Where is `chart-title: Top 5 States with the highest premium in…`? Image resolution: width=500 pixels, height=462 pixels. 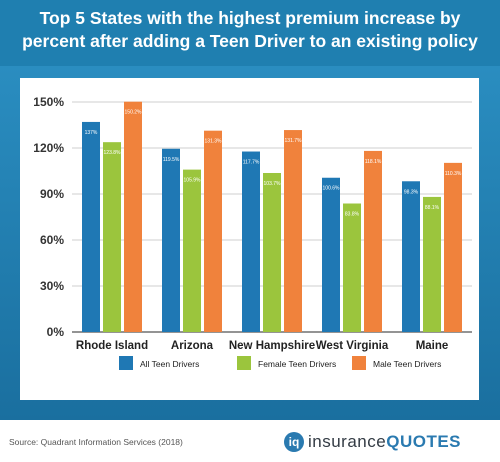
chart-title: Top 5 States with the highest premium in… is located at coordinates (250, 29).